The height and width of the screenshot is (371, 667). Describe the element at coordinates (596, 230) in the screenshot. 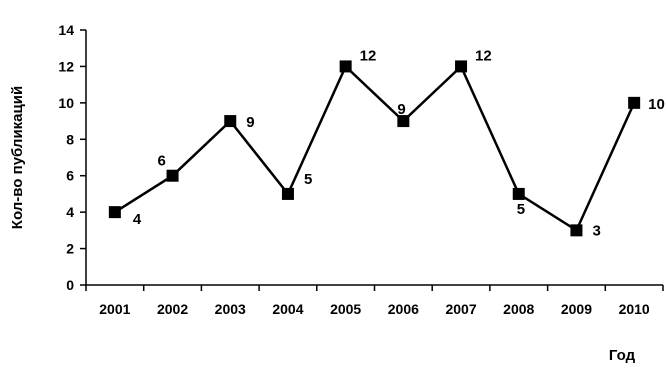

I see `data-label: 3` at that location.